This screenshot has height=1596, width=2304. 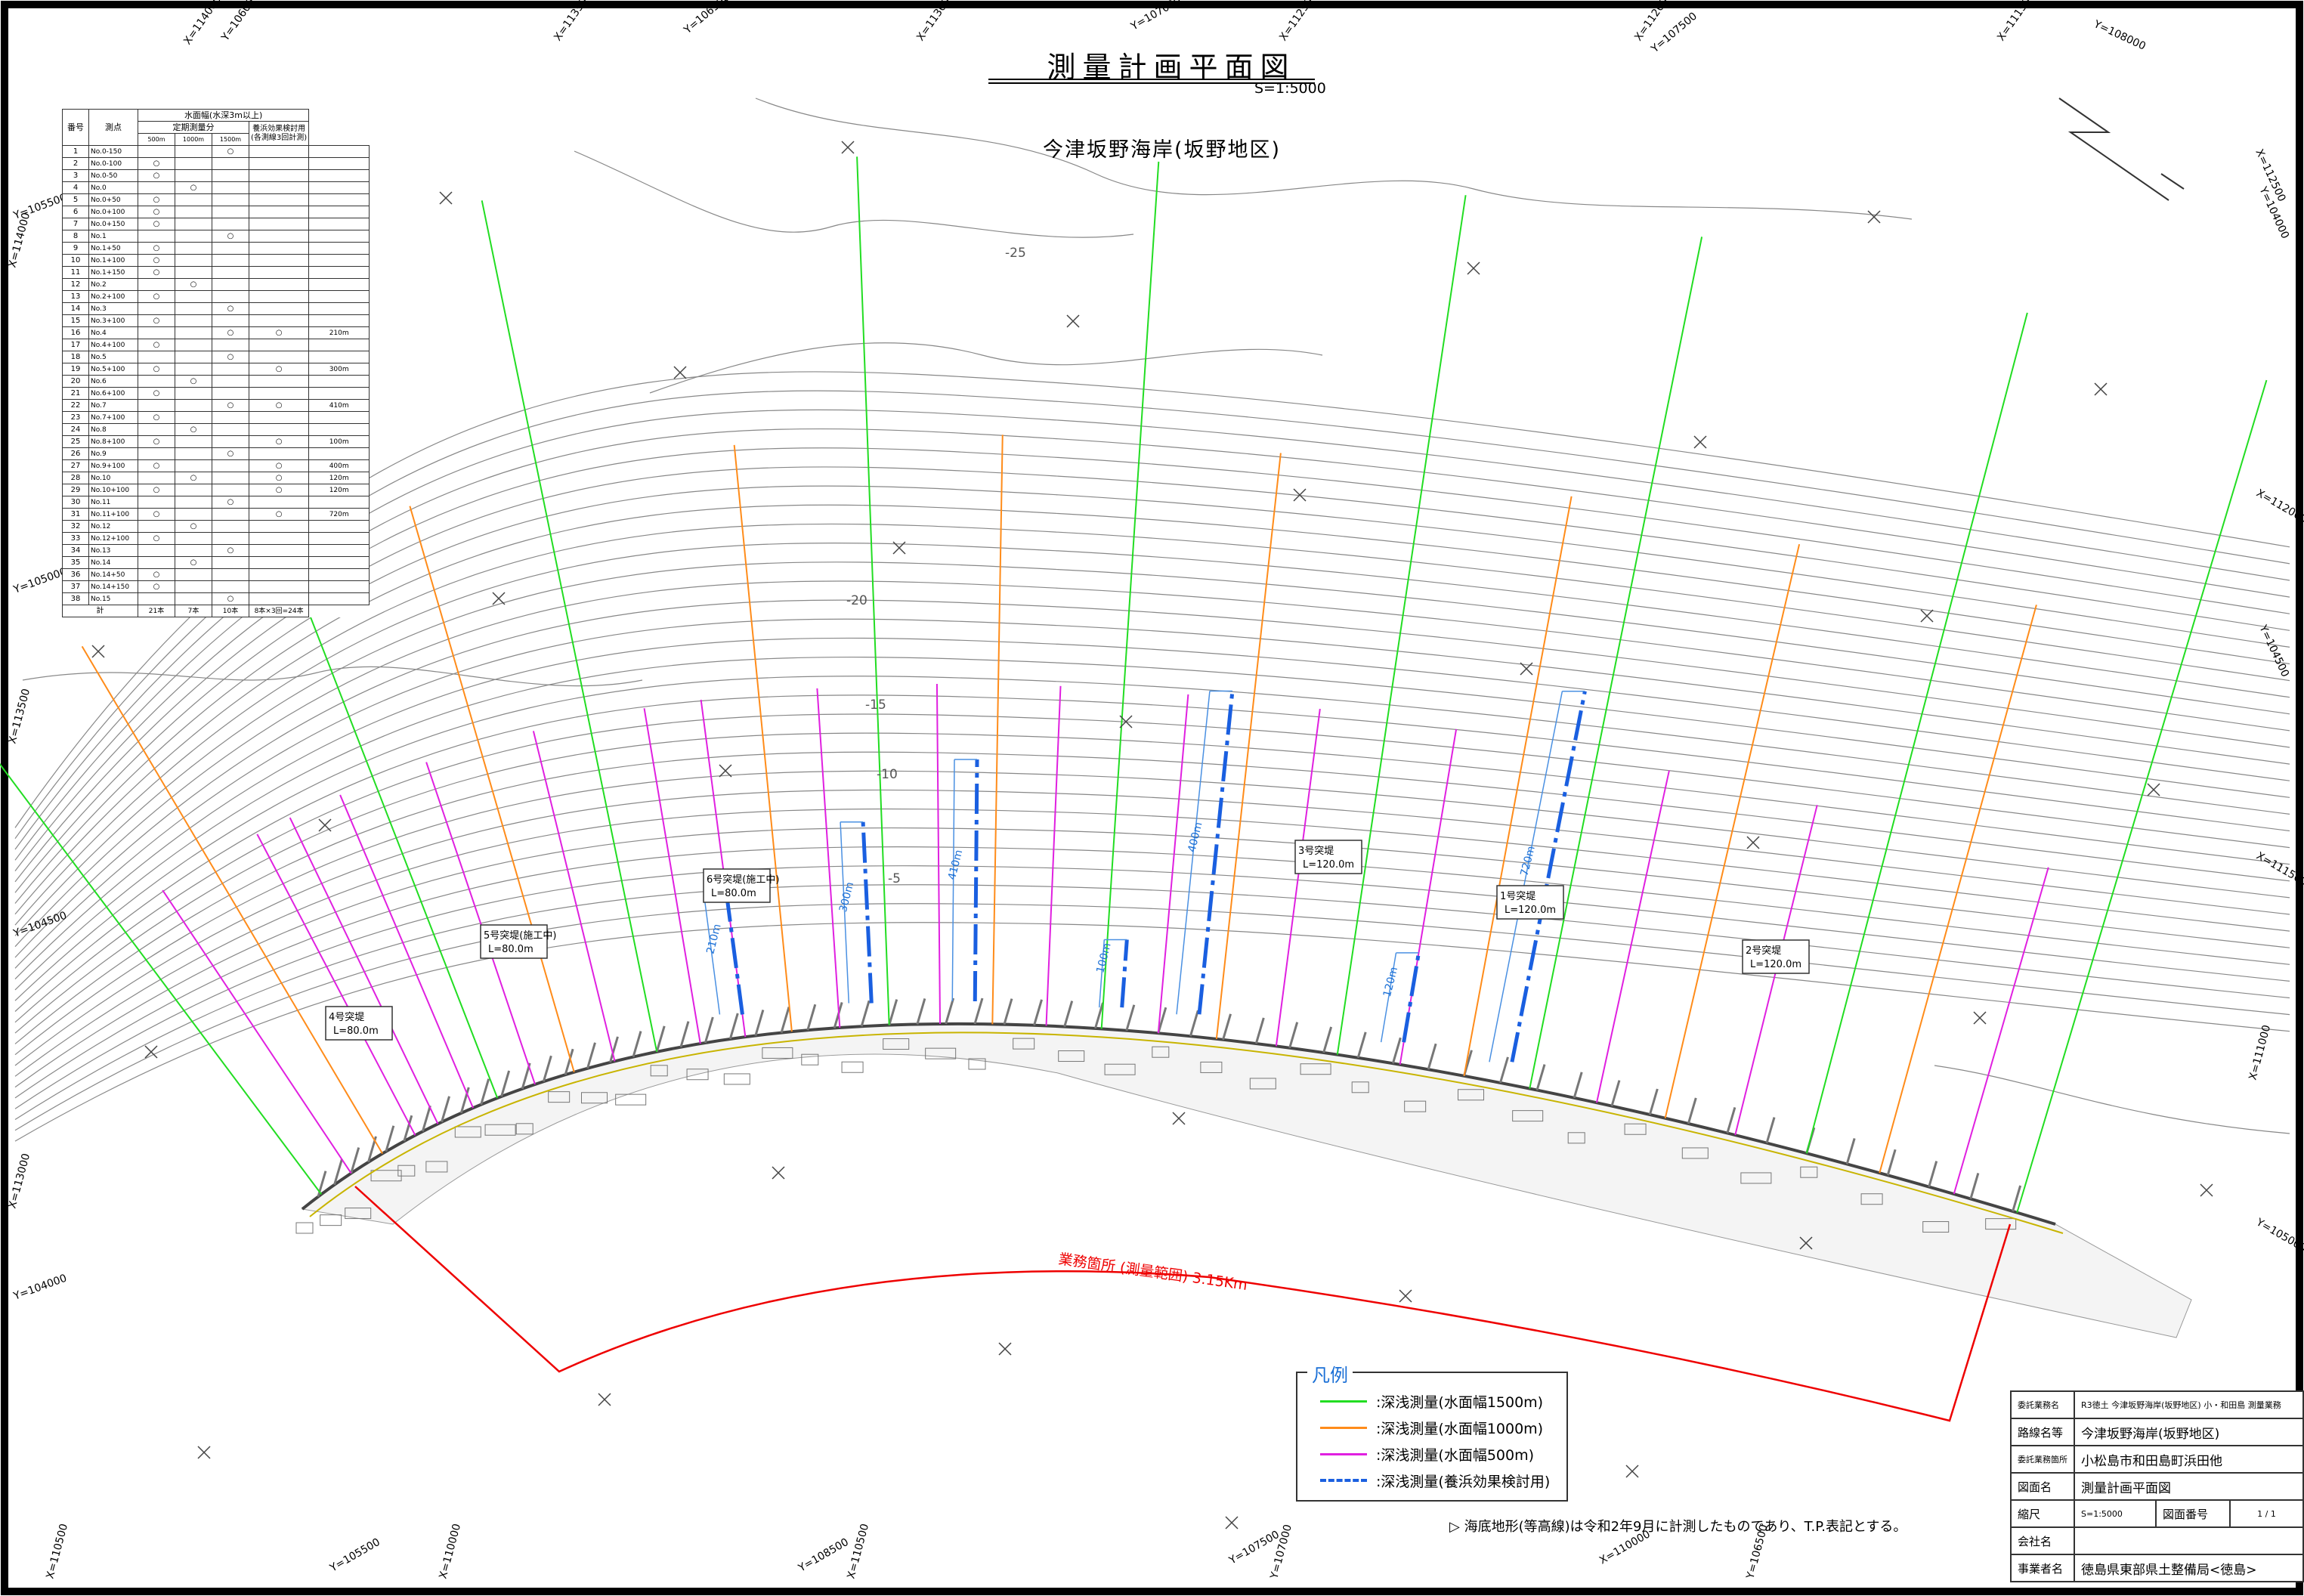 I want to click on row-number: 18, so click(x=75, y=357).